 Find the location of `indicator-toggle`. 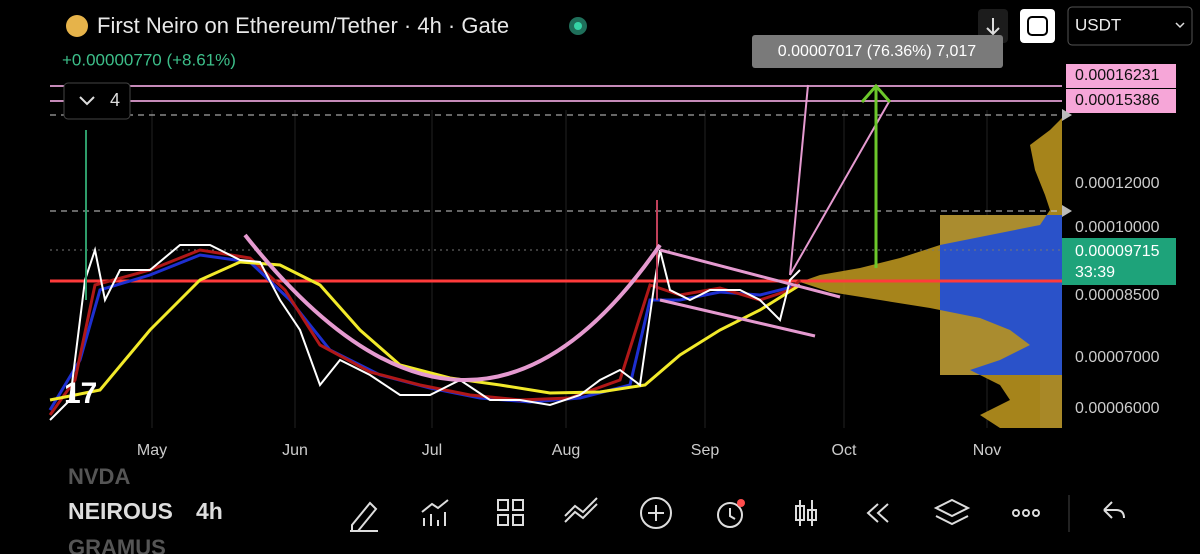

indicator-toggle is located at coordinates (97, 101).